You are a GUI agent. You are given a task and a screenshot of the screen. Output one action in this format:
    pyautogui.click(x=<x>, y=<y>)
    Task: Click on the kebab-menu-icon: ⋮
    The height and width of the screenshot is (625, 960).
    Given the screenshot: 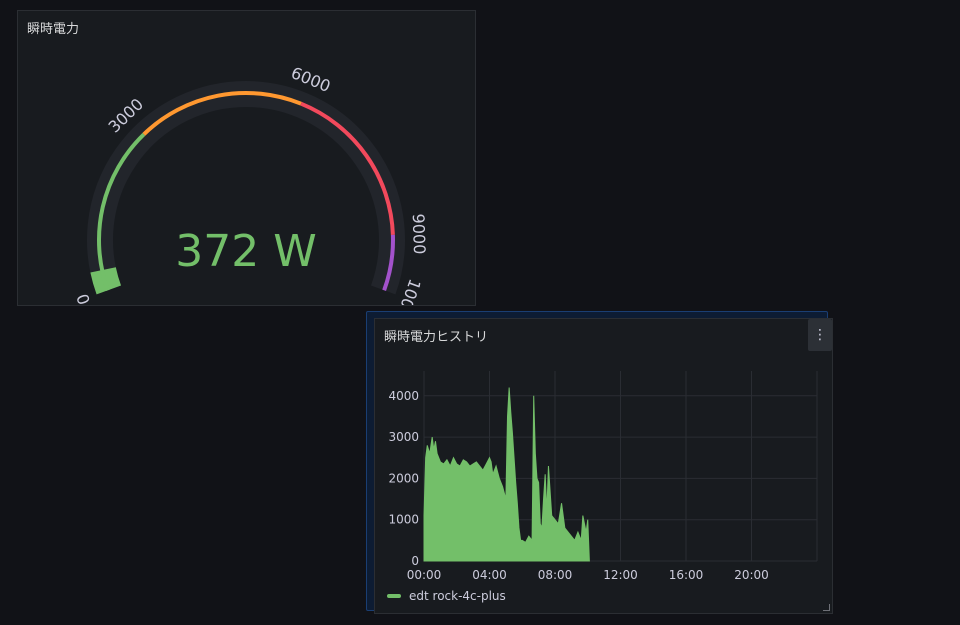 What is the action you would take?
    pyautogui.click(x=820, y=335)
    